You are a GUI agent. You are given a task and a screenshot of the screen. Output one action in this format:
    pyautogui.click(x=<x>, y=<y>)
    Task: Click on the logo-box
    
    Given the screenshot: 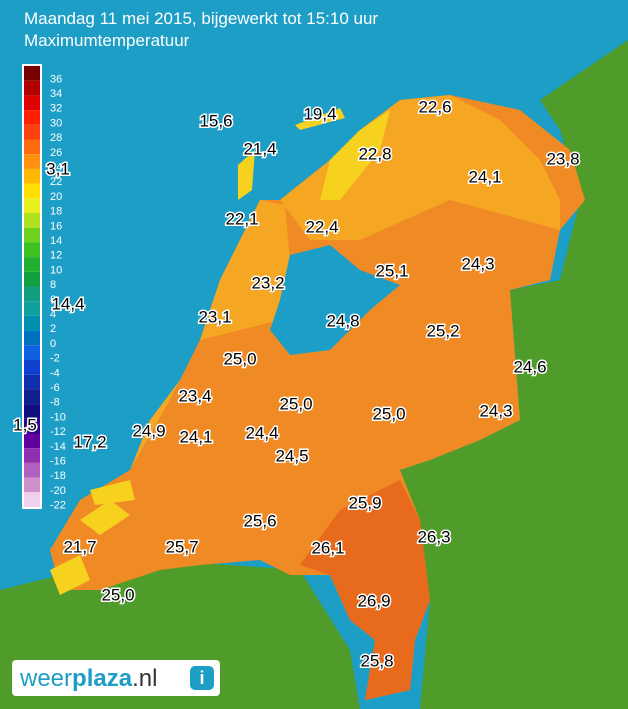 What is the action you would take?
    pyautogui.click(x=116, y=678)
    